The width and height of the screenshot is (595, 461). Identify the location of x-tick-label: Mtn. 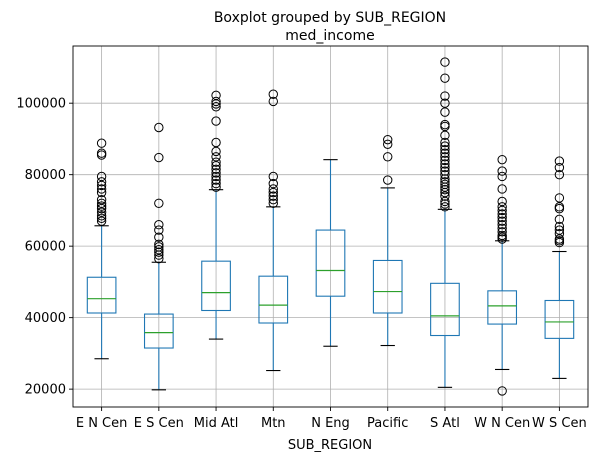
(273, 423).